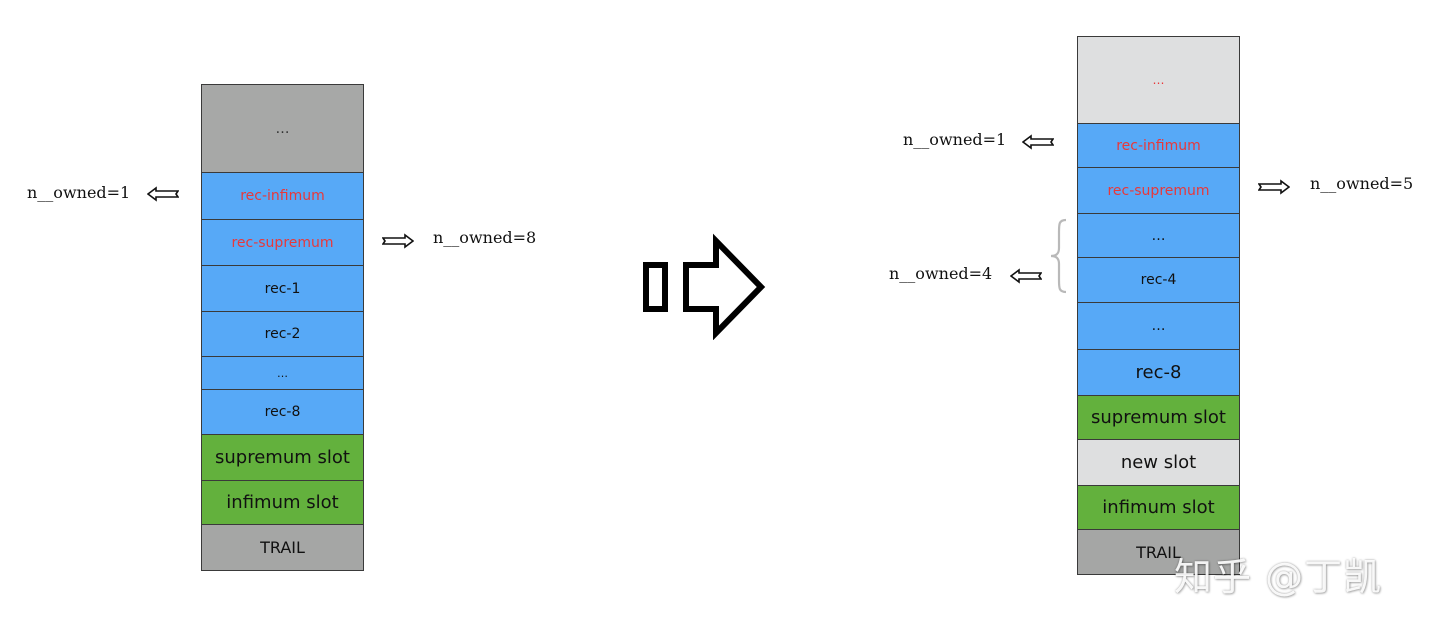 The image size is (1440, 633). Describe the element at coordinates (1158, 279) in the screenshot. I see `right-rec-4: rec-4` at that location.